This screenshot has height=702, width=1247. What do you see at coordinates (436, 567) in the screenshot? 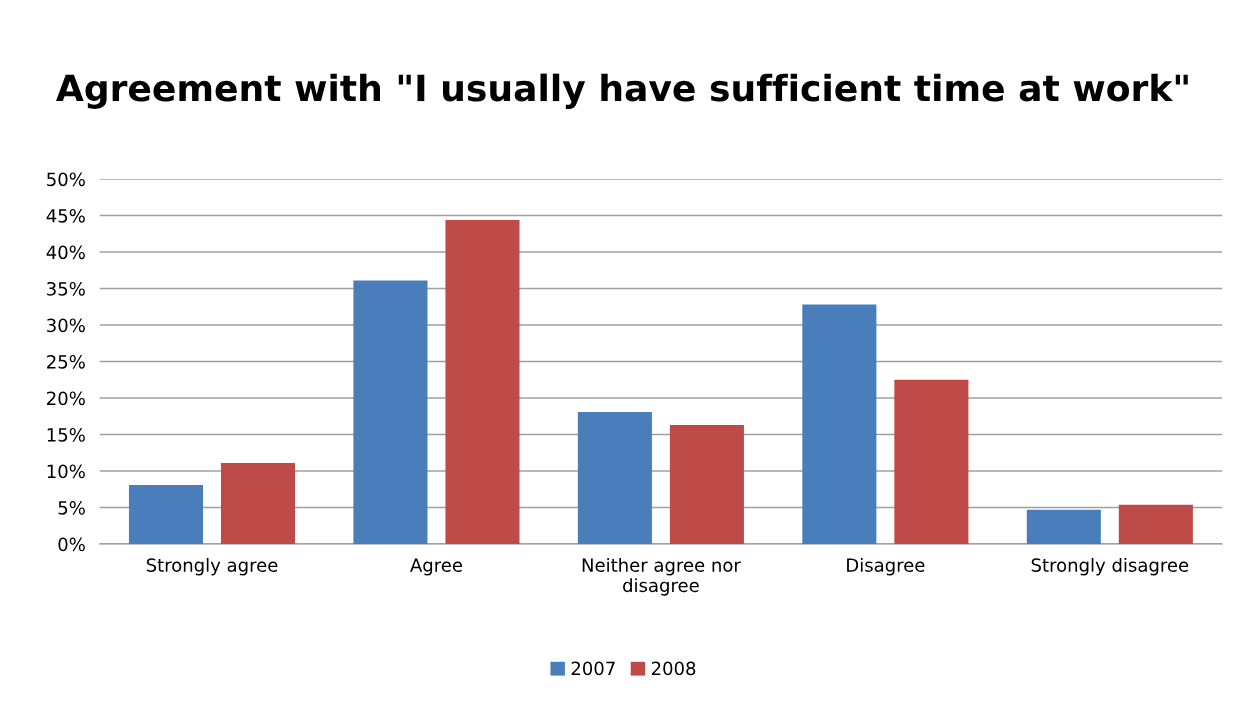
I see `x-tick-label: Agree` at bounding box center [436, 567].